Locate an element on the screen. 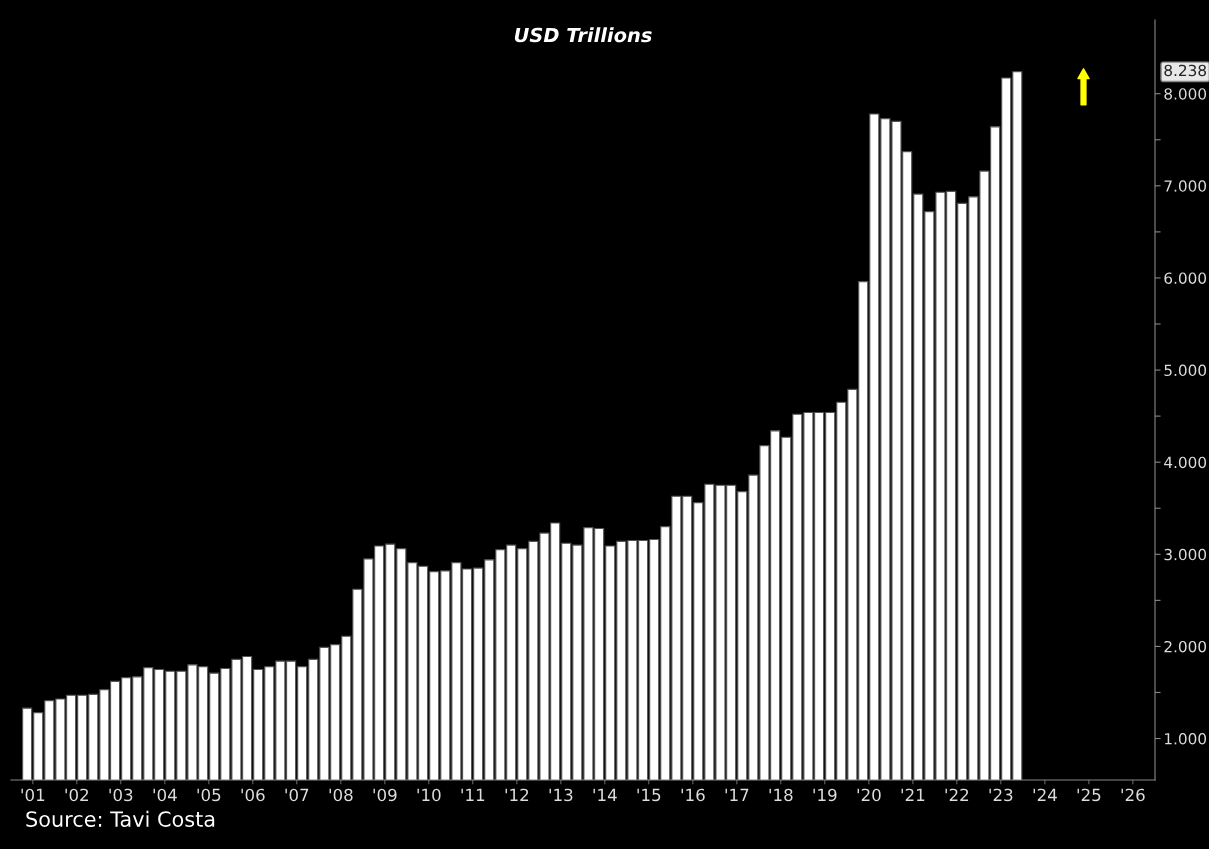 The height and width of the screenshot is (849, 1209). x-tick-label: '17 is located at coordinates (737, 794).